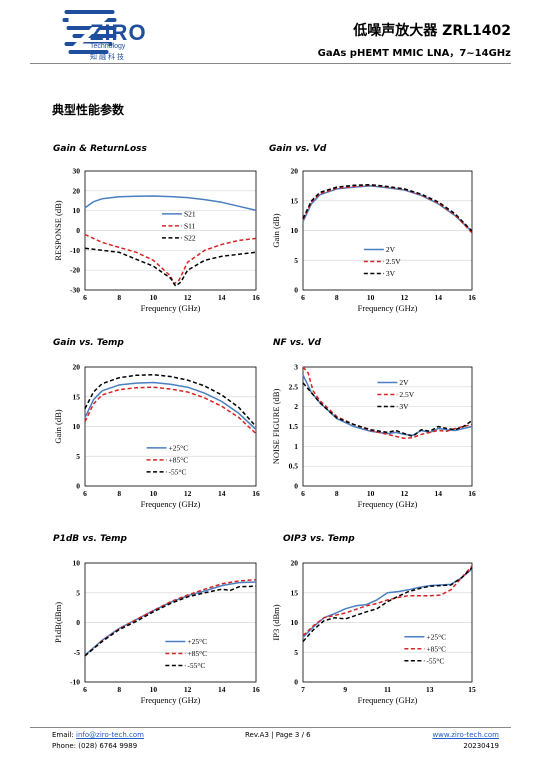  What do you see at coordinates (296, 406) in the screenshot?
I see `y-tick-label: 2` at bounding box center [296, 406].